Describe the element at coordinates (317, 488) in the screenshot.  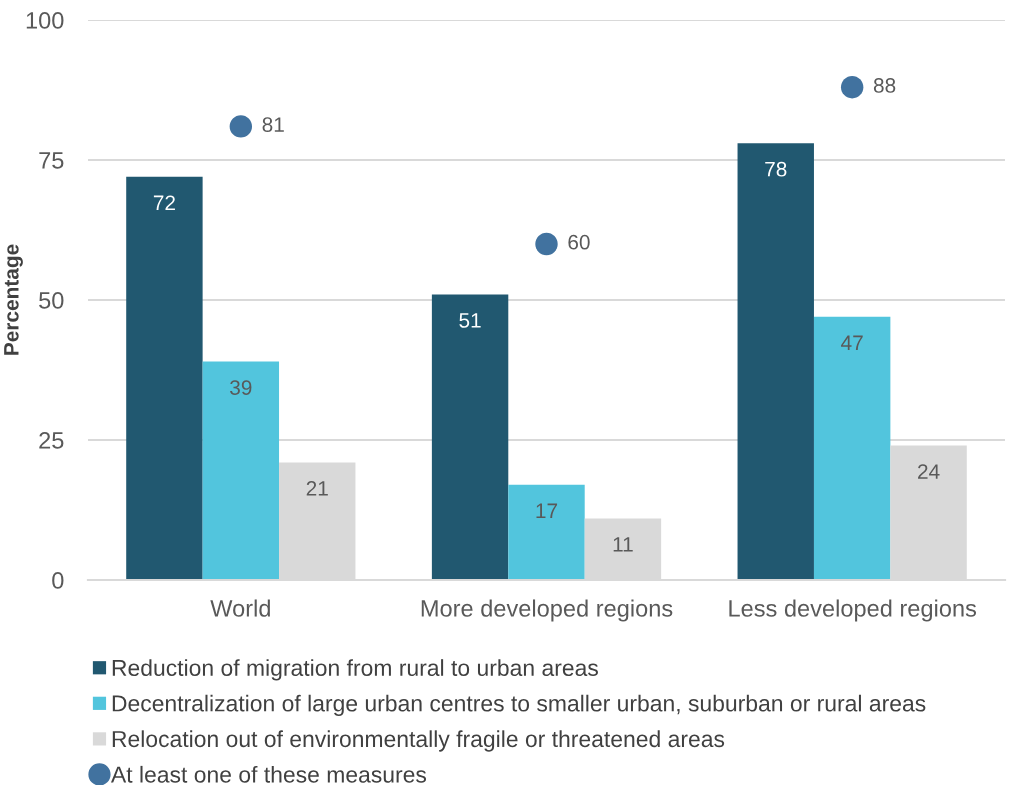
I see `data-label: 21` at that location.